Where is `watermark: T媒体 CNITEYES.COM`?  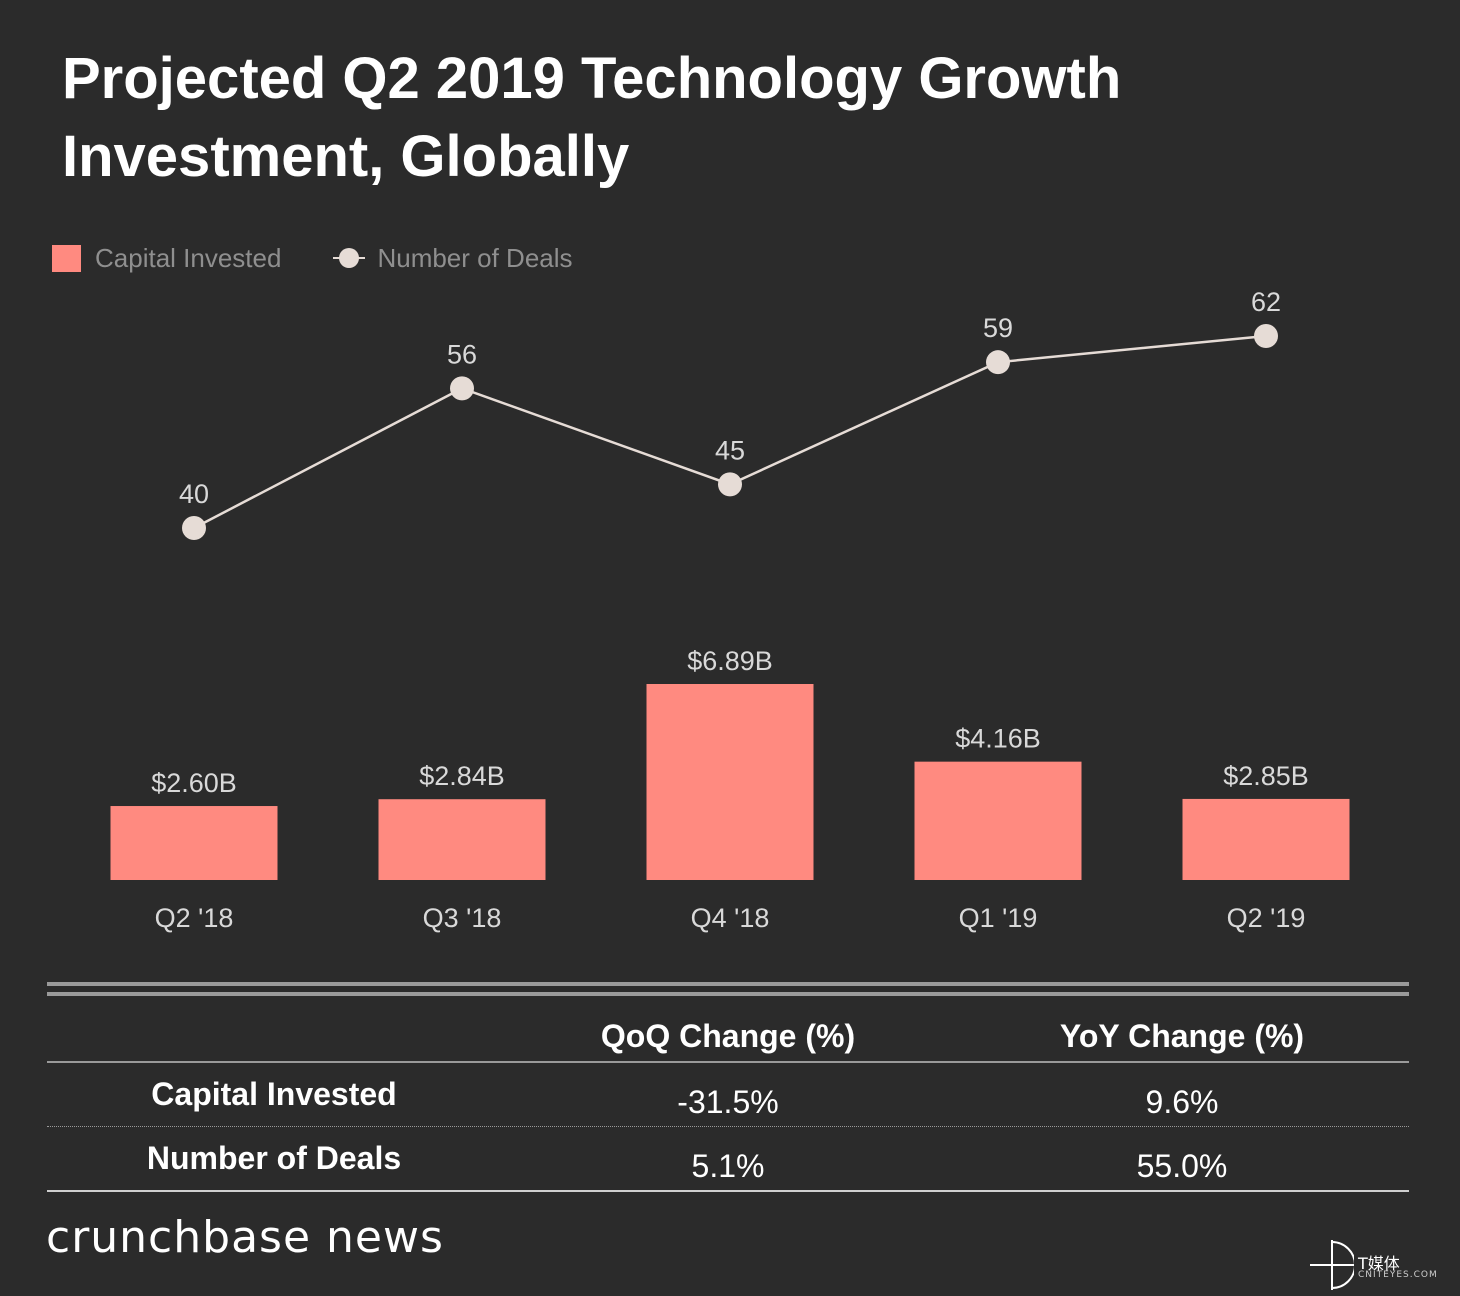 watermark: T媒体 CNITEYES.COM is located at coordinates (1383, 1264).